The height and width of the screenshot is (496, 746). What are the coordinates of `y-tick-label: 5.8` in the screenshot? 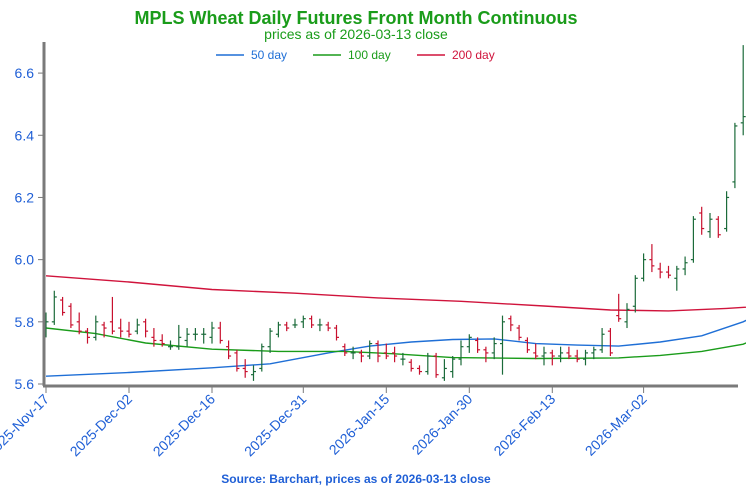 It's located at (25, 322).